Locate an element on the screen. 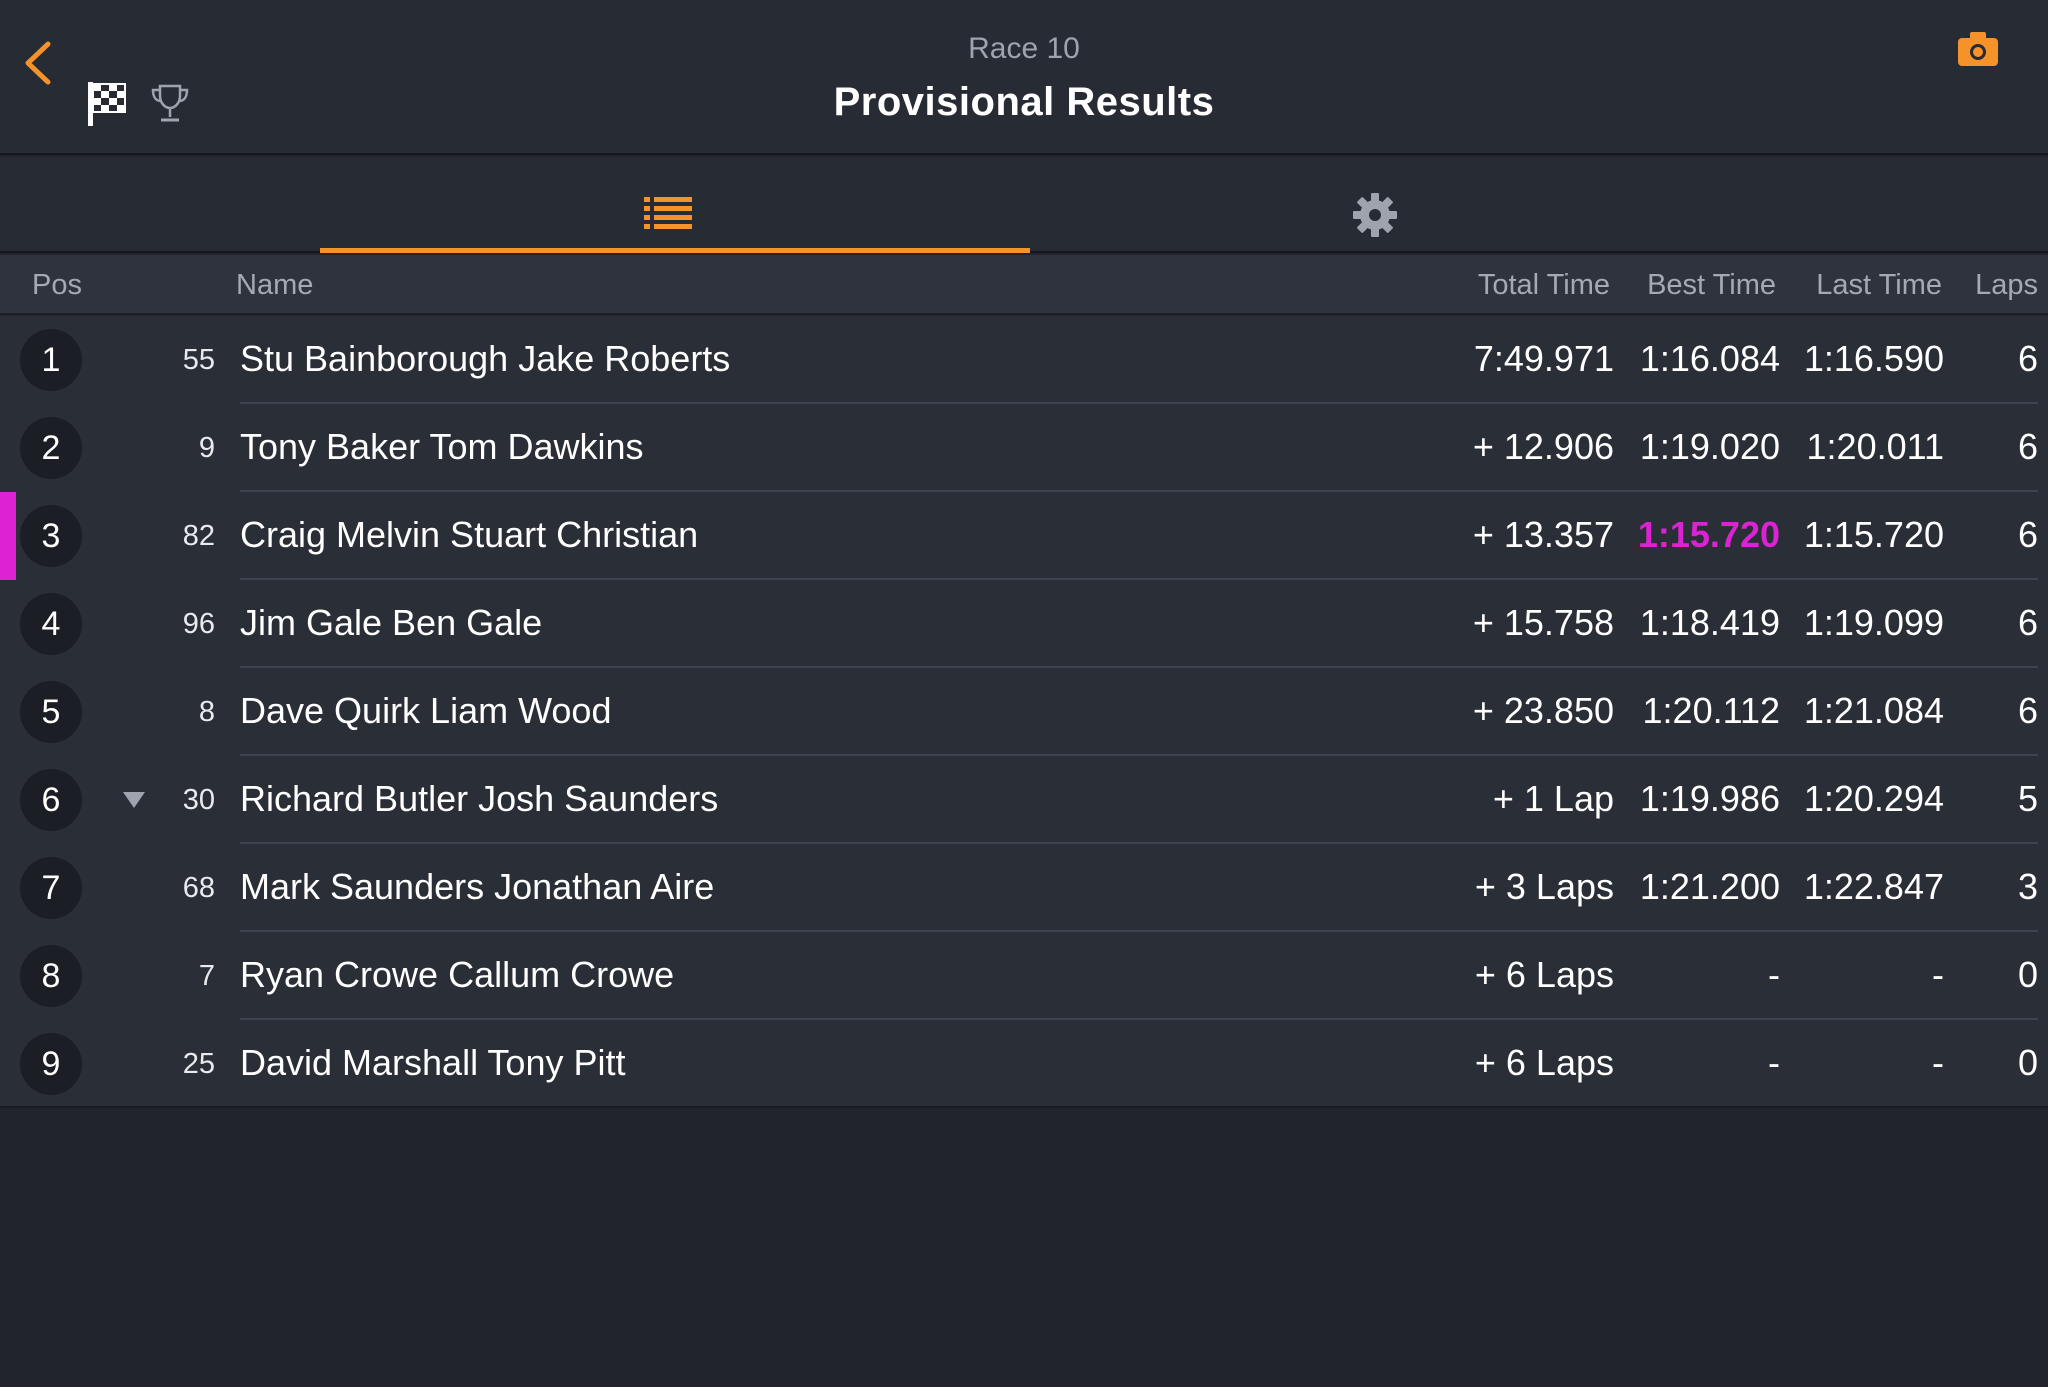  triangle-down-icon is located at coordinates (134, 800).